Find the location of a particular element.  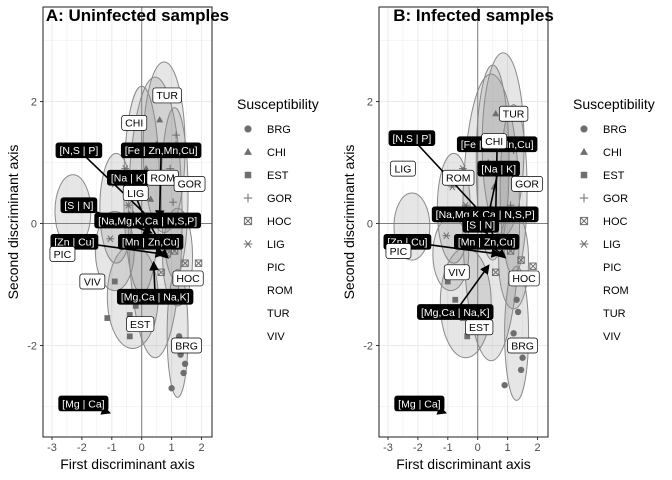

vector-label: [Na | K] is located at coordinates (498, 168).